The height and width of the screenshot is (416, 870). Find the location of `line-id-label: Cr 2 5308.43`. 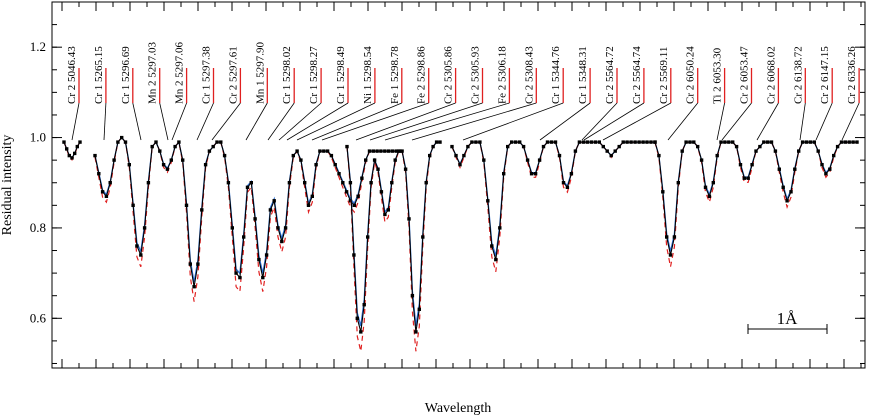

line-id-label: Cr 2 5308.43 is located at coordinates (529, 75).